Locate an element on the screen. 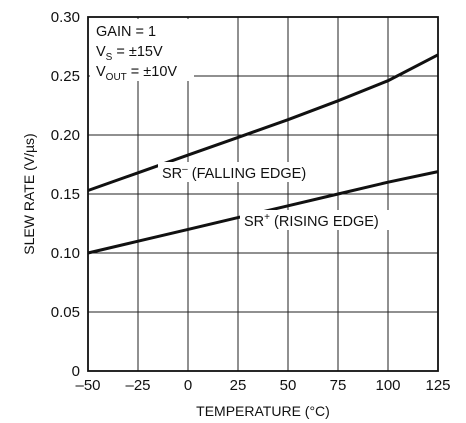  vout-label: VOUT = ±10V is located at coordinates (136, 73).